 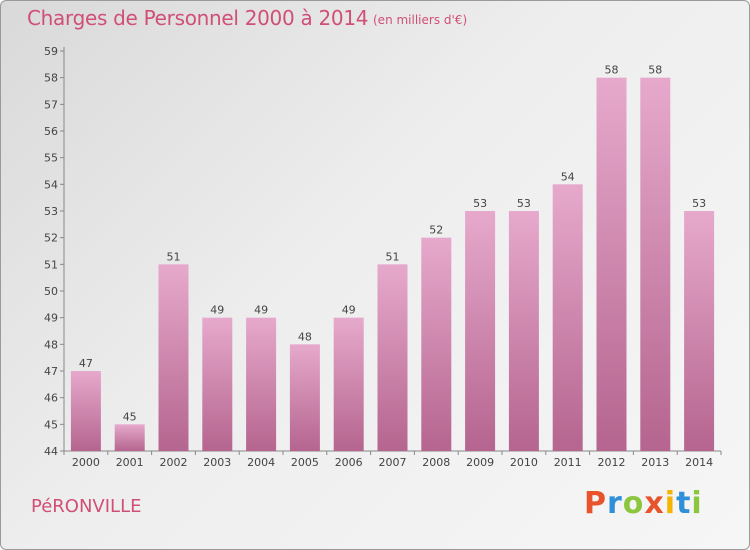 What do you see at coordinates (86, 363) in the screenshot?
I see `data-label: 47` at bounding box center [86, 363].